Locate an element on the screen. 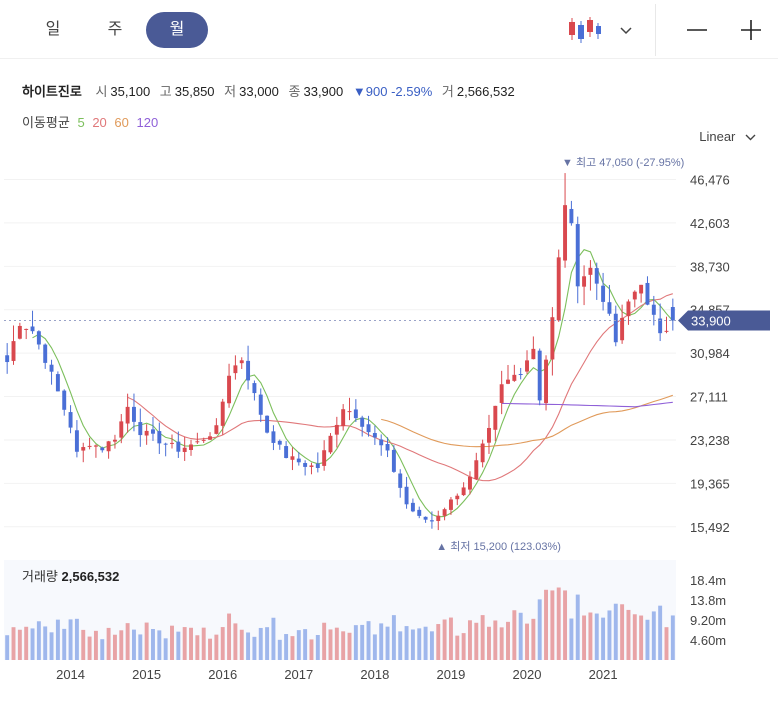  candlestick-icon is located at coordinates (584, 30).